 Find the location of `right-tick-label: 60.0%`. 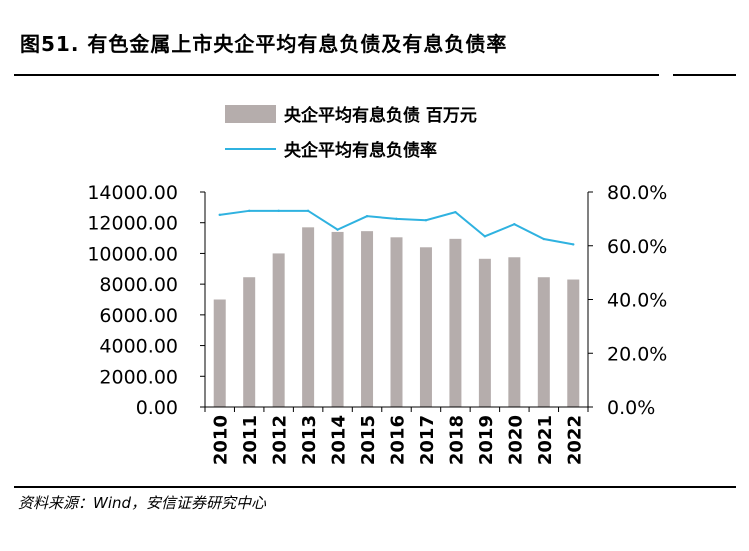

right-tick-label: 60.0% is located at coordinates (637, 247).